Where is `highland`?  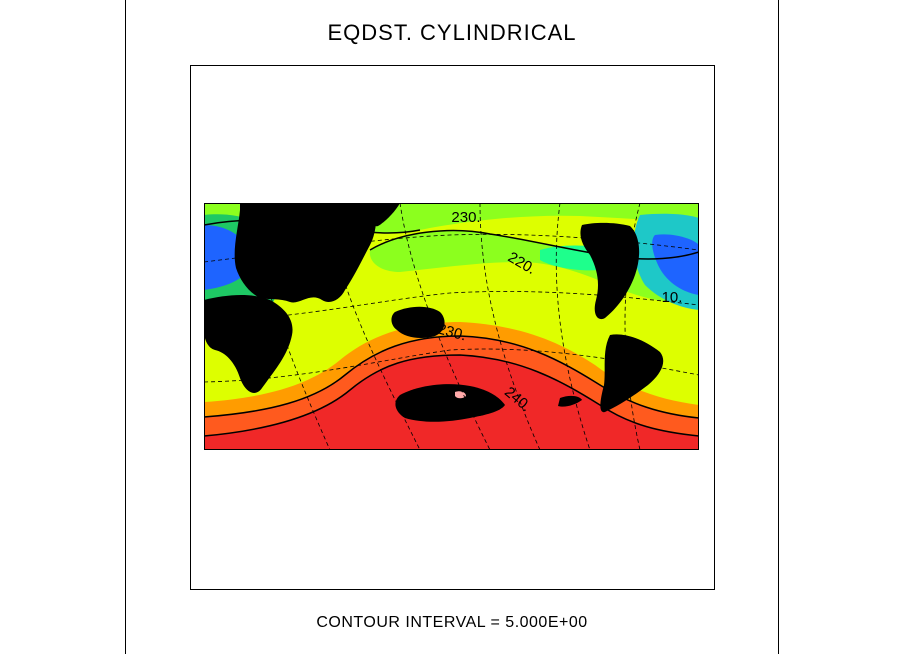 highland is located at coordinates (460, 395).